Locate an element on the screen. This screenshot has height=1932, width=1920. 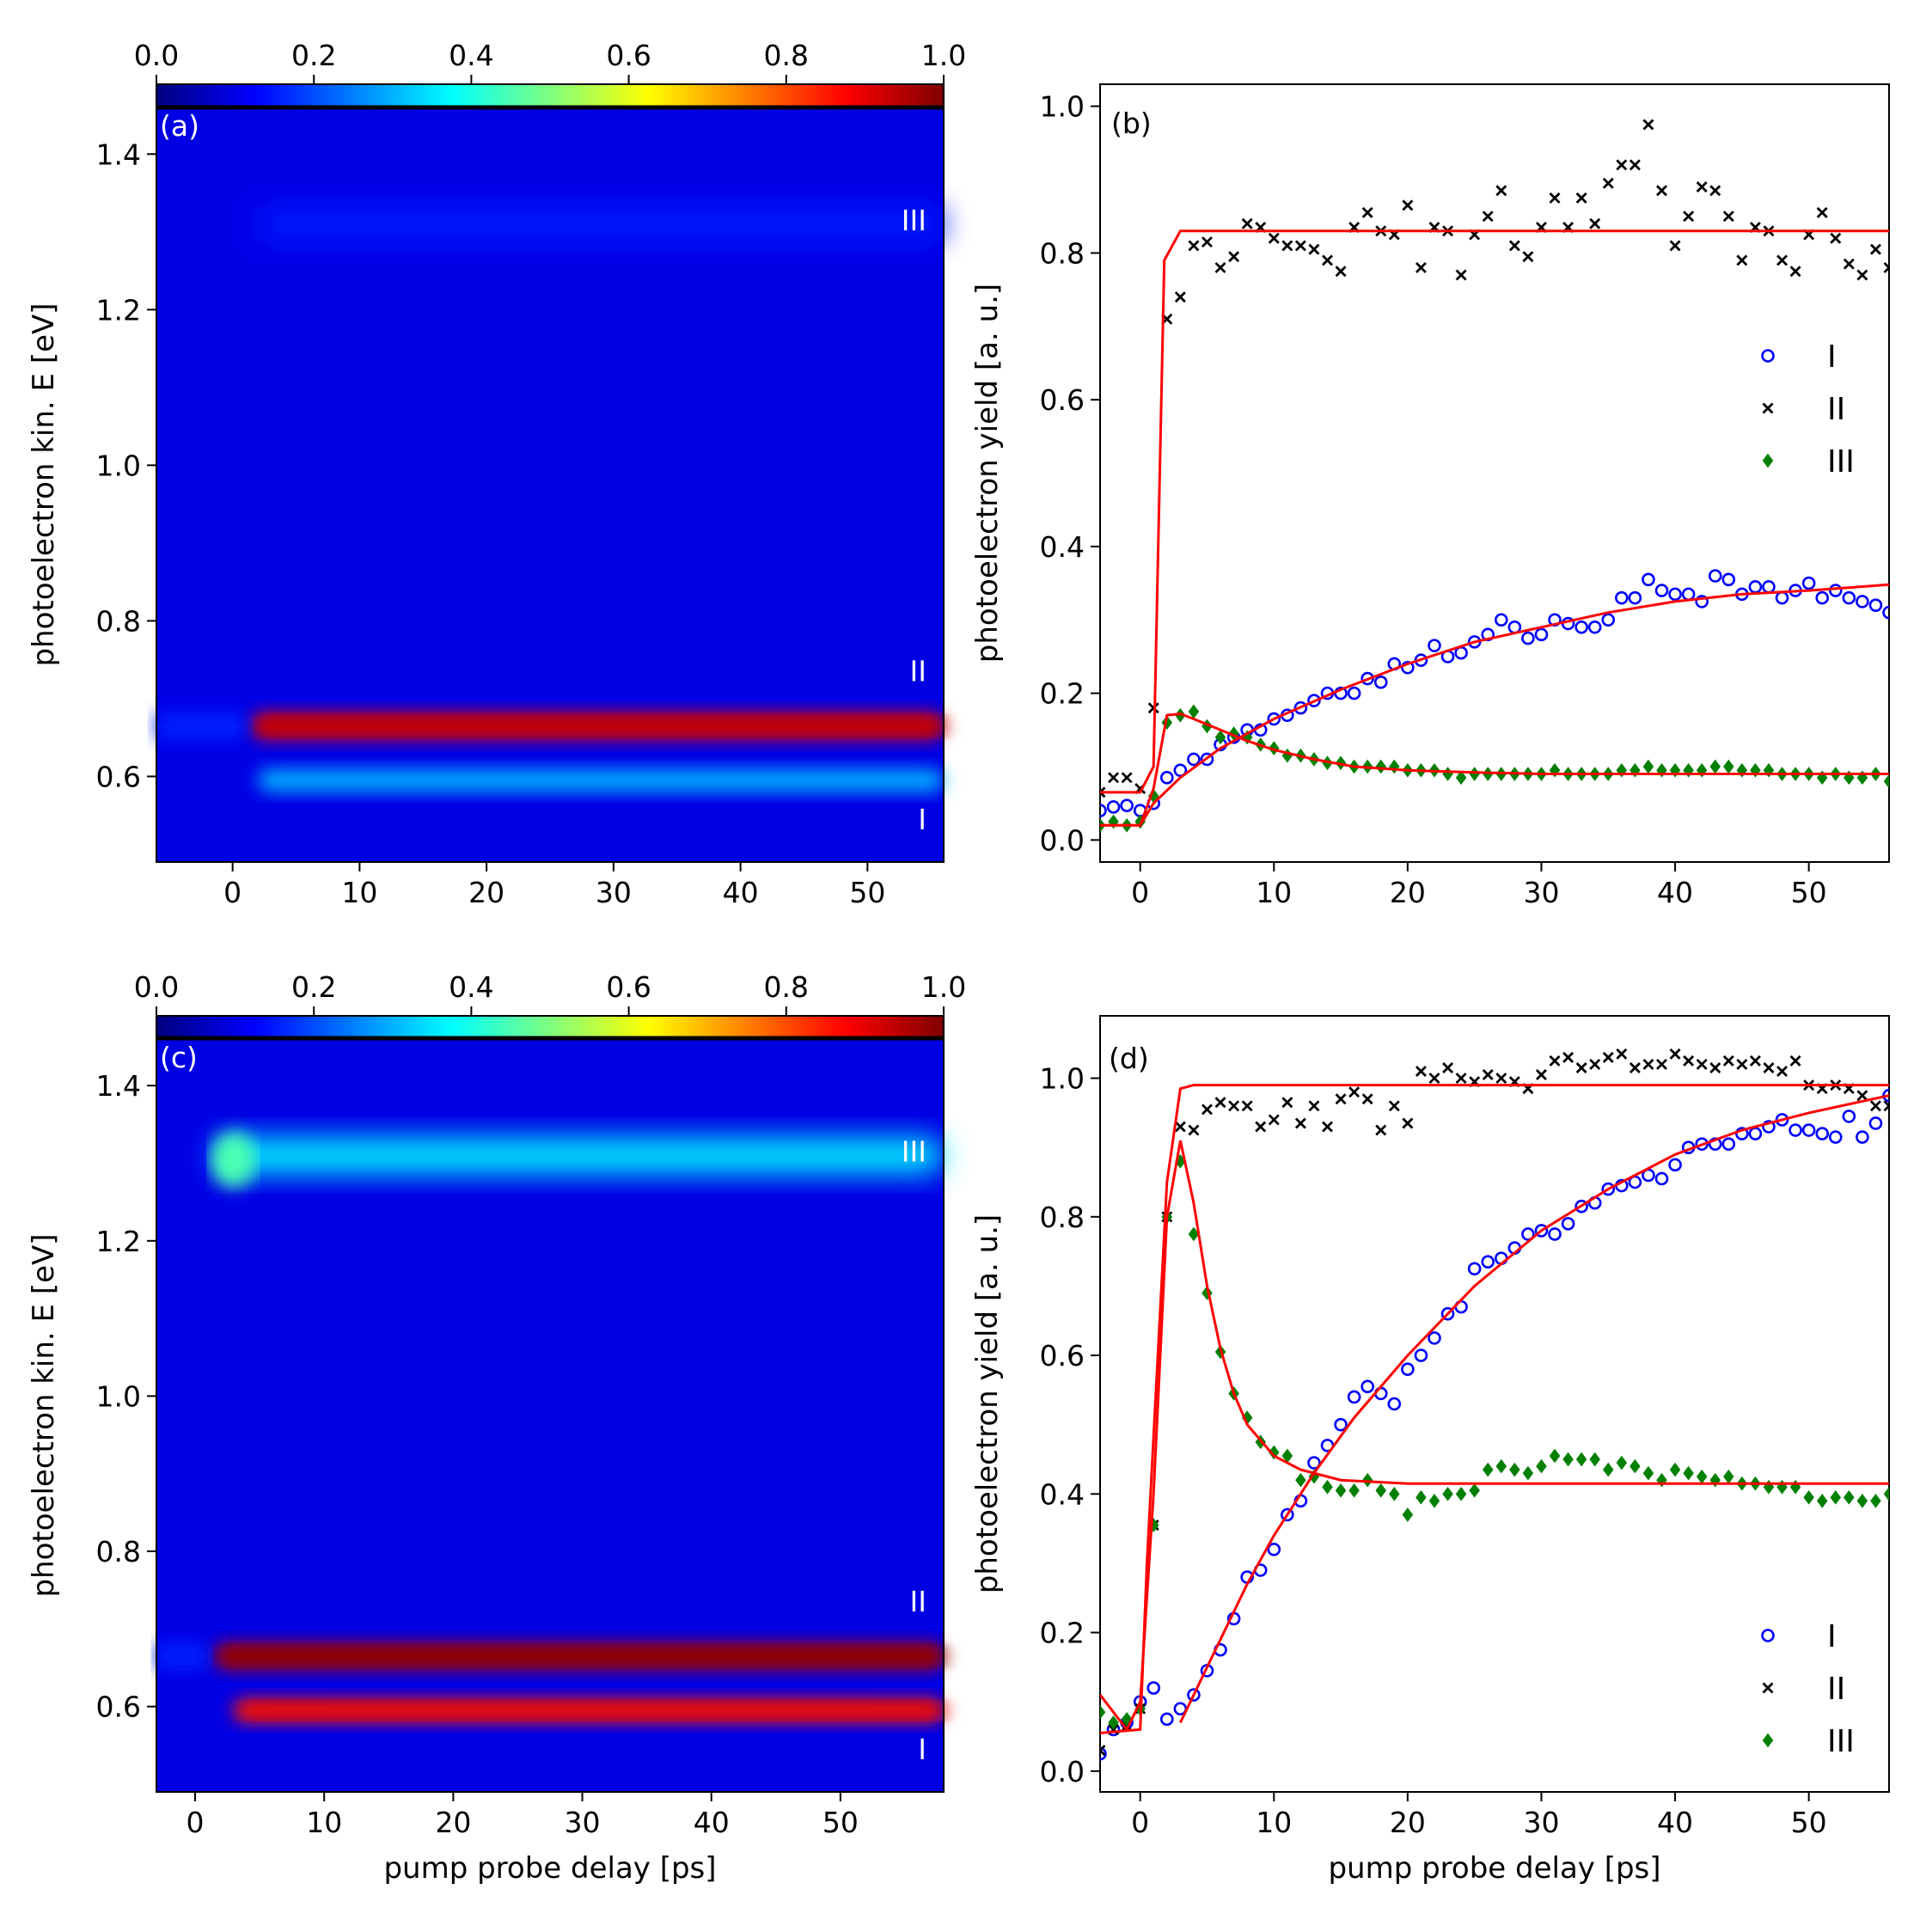
y-tick-label: 1.2 is located at coordinates (119, 310).